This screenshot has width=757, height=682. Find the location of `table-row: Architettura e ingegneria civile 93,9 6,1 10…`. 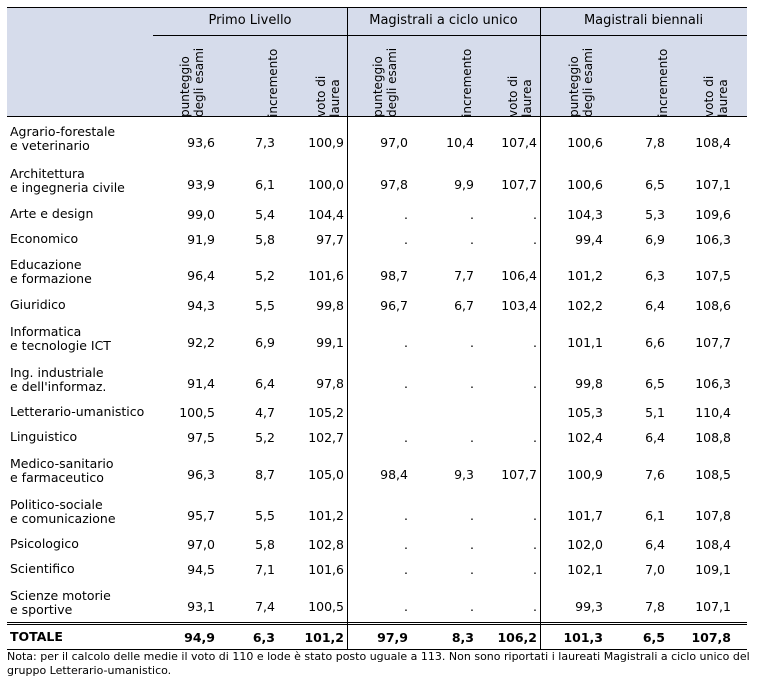

table-row: Architettura e ingegneria civile 93,9 6,1 10… is located at coordinates (377, 180).